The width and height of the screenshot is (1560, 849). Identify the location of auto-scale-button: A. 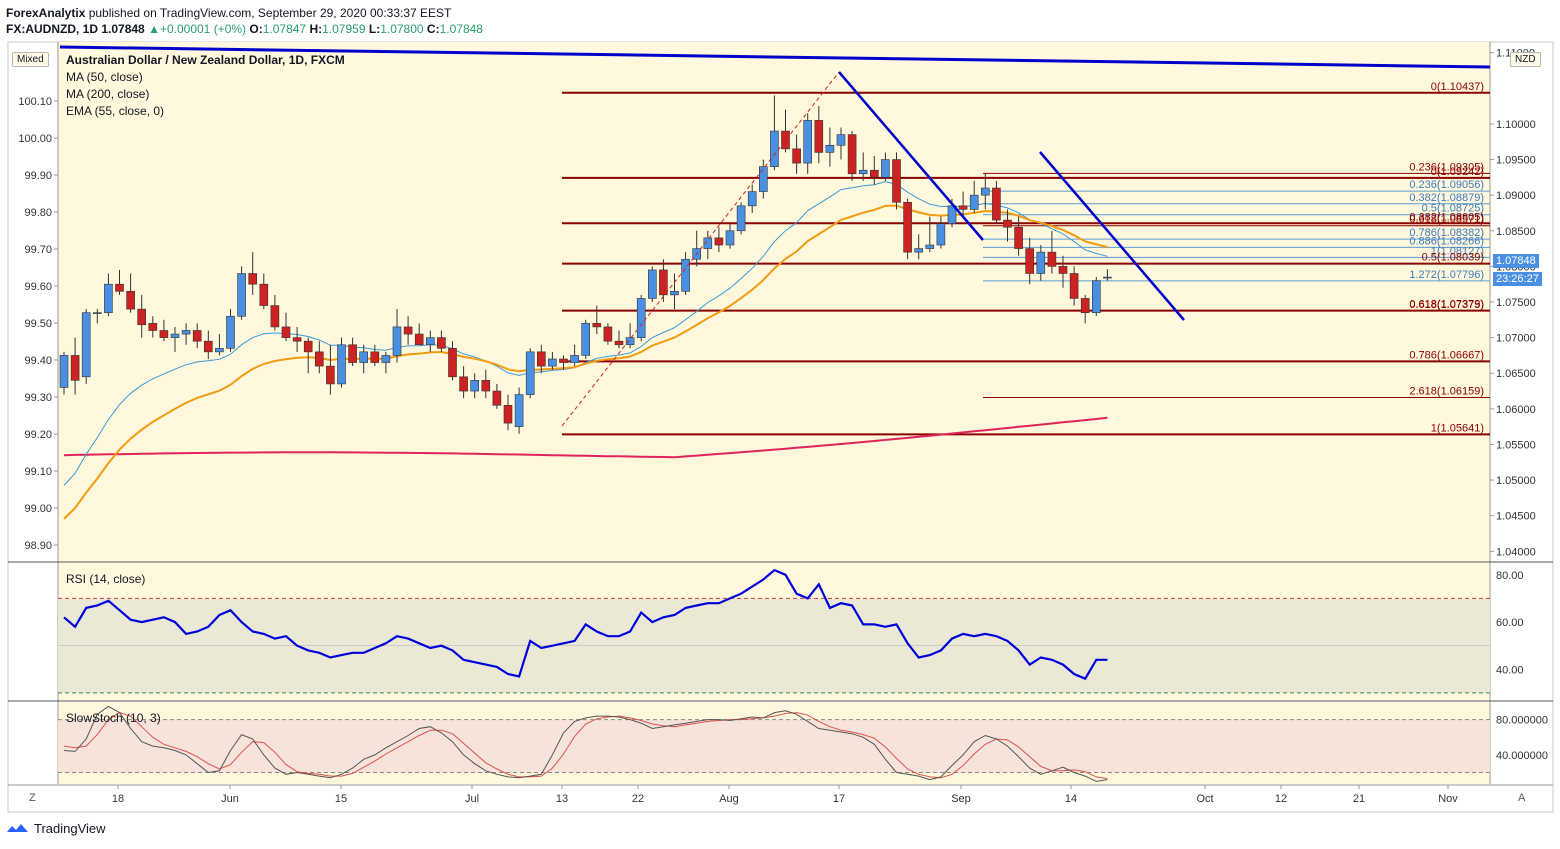
(1522, 798).